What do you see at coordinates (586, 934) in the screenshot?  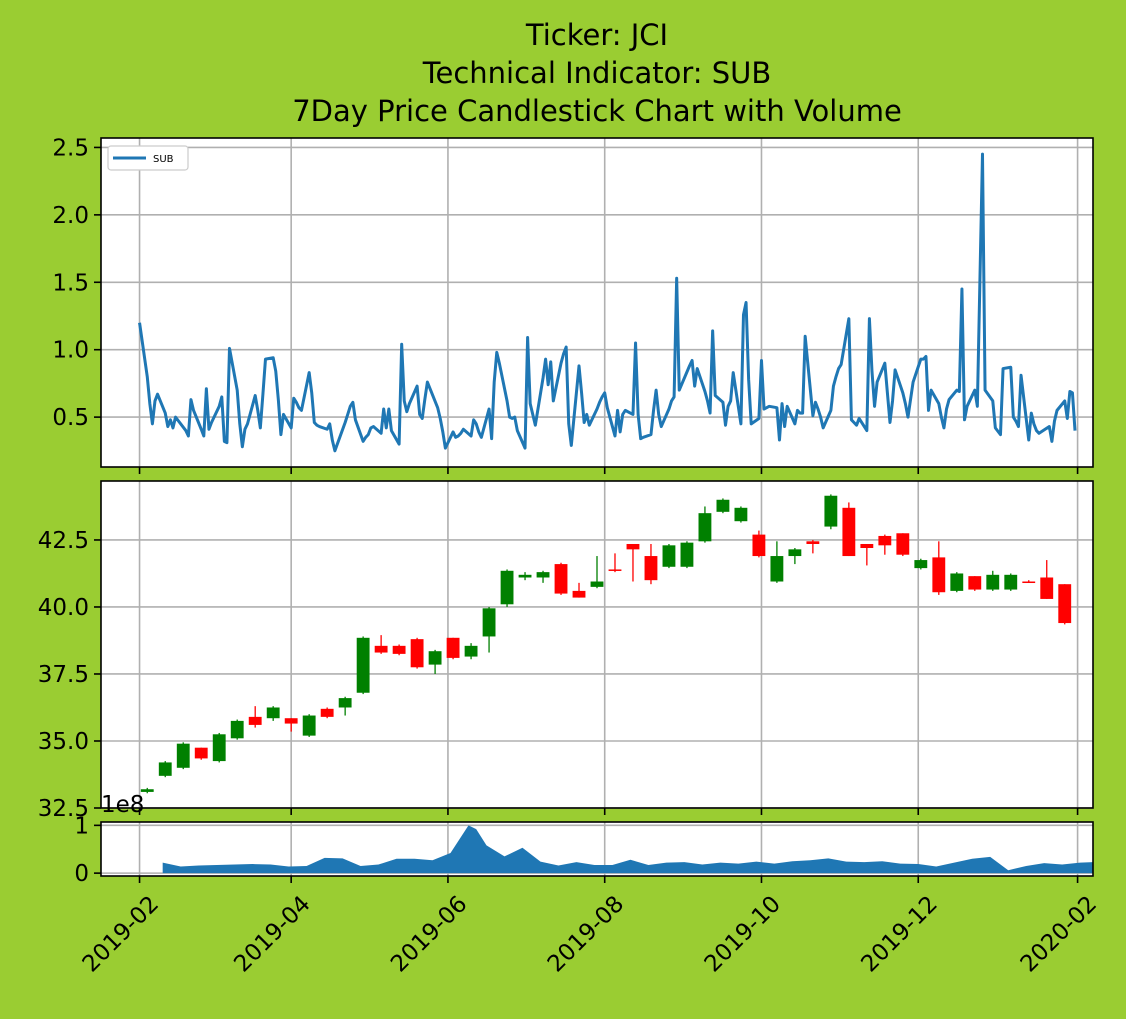 I see `xtick-label-3: 2019-08` at bounding box center [586, 934].